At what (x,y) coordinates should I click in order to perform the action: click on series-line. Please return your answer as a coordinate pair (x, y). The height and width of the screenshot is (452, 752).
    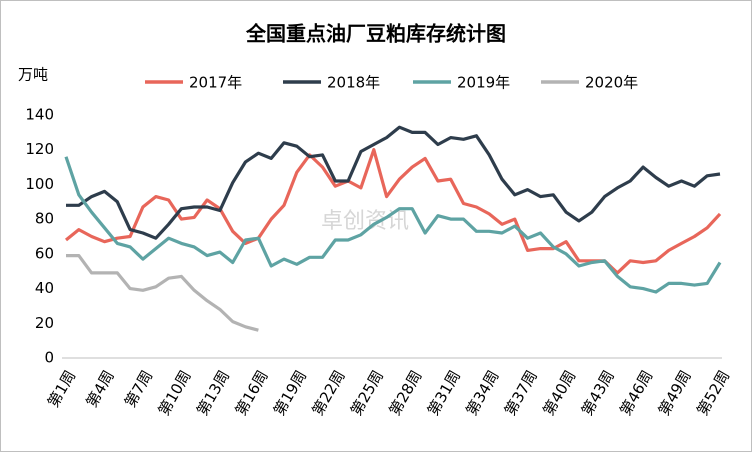
    Looking at the image, I should click on (162, 293).